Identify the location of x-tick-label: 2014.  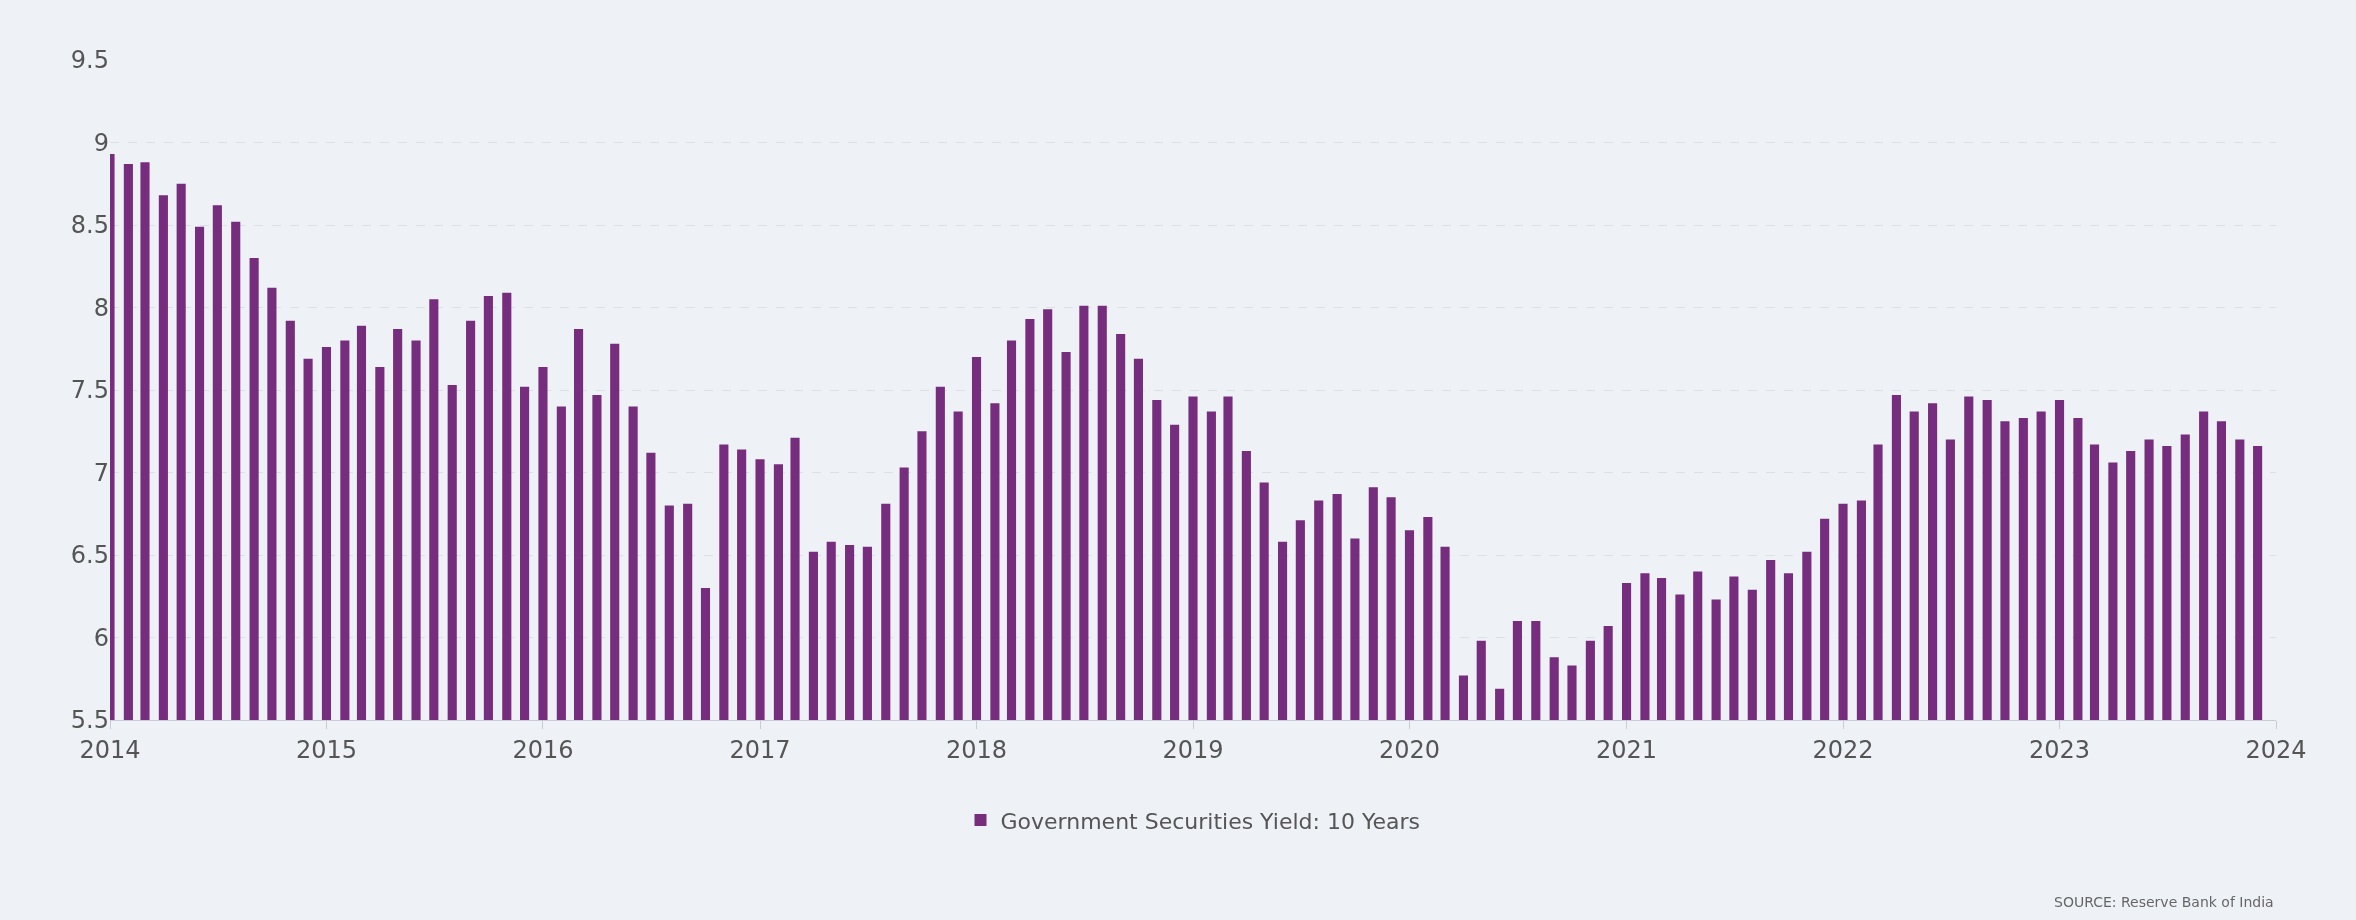
(110, 749).